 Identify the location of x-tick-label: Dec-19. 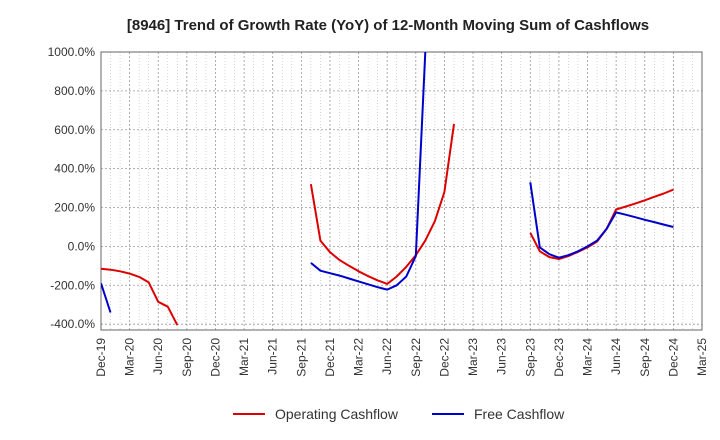
(101, 357).